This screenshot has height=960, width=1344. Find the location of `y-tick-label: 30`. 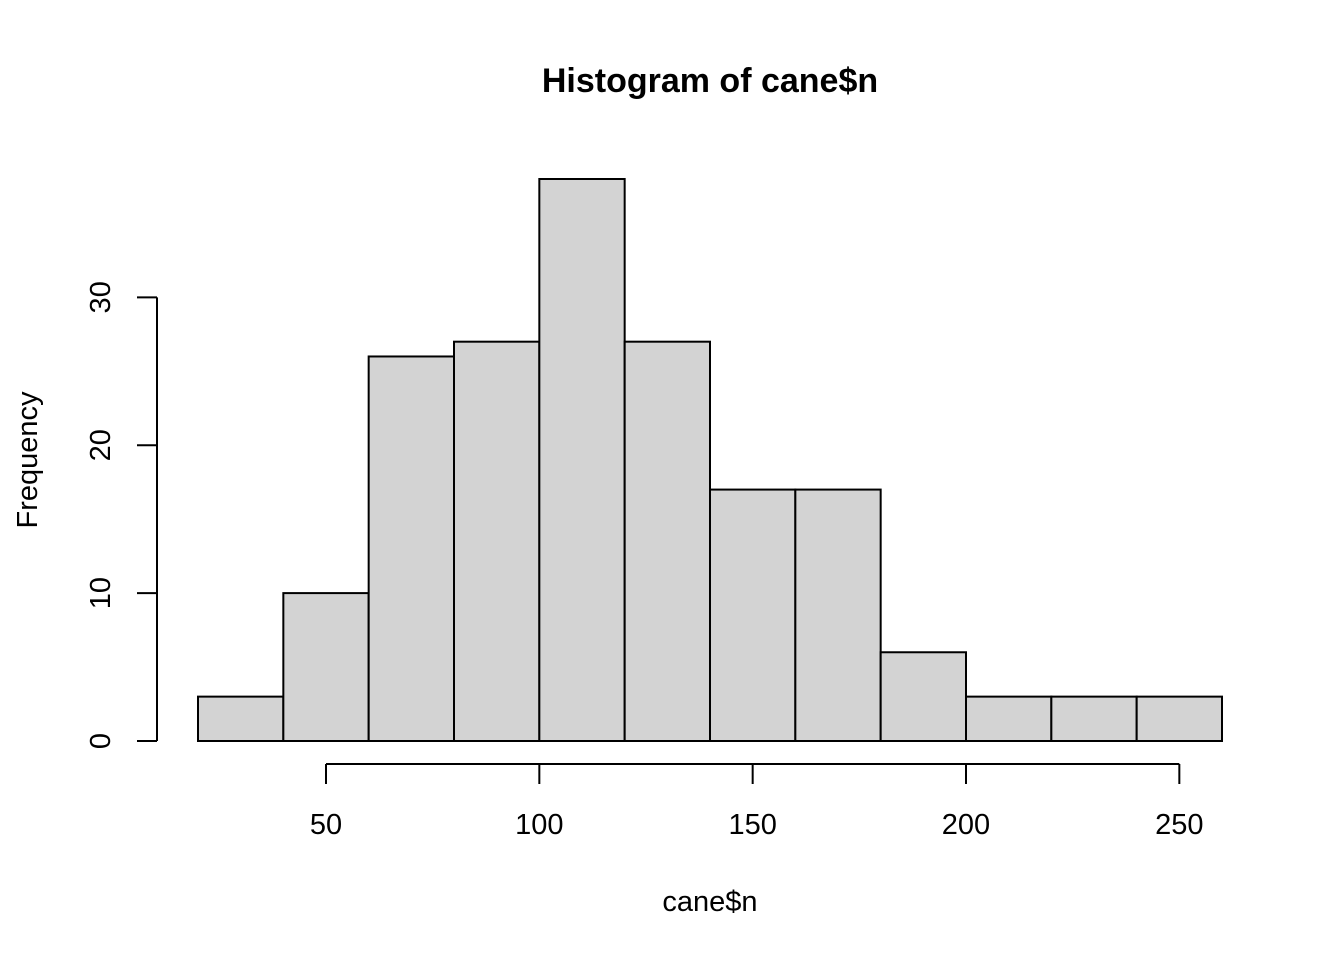

y-tick-label: 30 is located at coordinates (101, 297).